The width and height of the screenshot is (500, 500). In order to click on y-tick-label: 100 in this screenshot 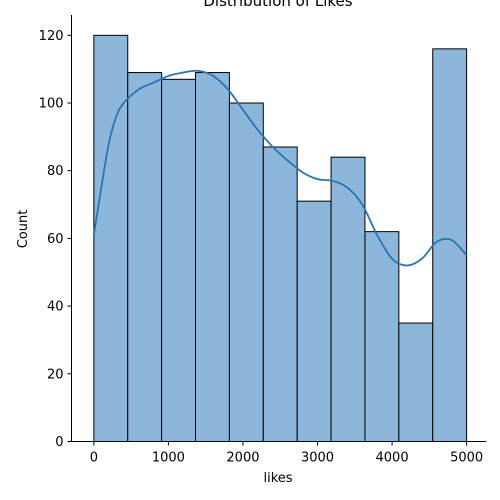, I will do `click(51, 104)`.